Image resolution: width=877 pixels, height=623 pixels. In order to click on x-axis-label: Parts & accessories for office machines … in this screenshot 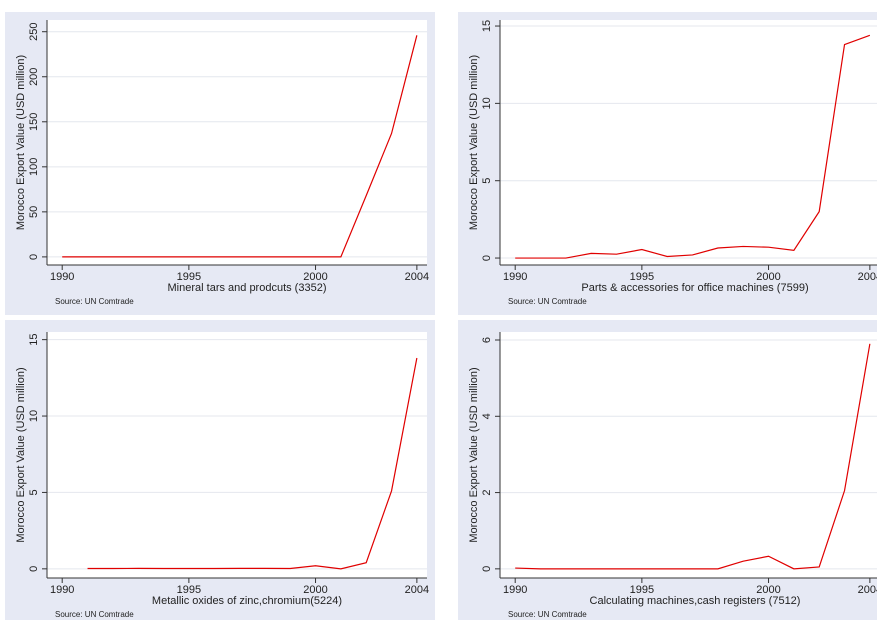, I will do `click(694, 288)`.